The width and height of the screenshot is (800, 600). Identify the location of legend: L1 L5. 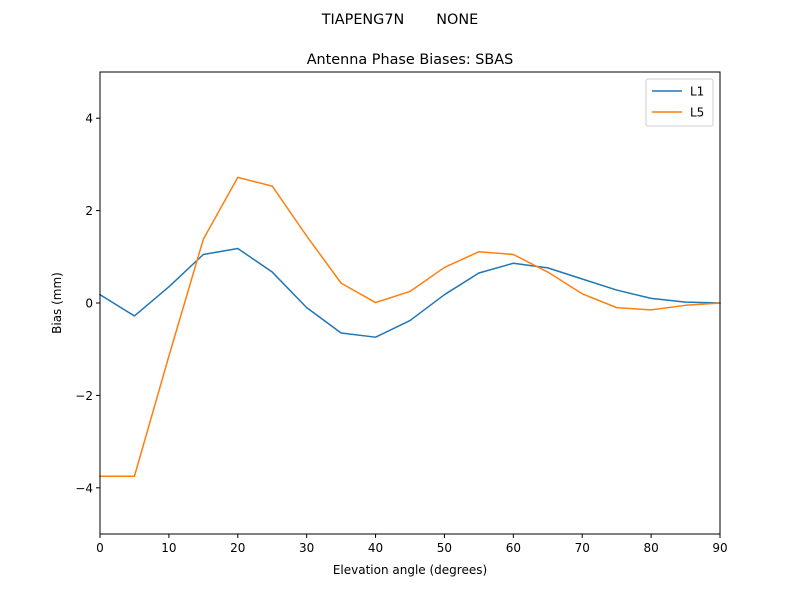
(679, 102).